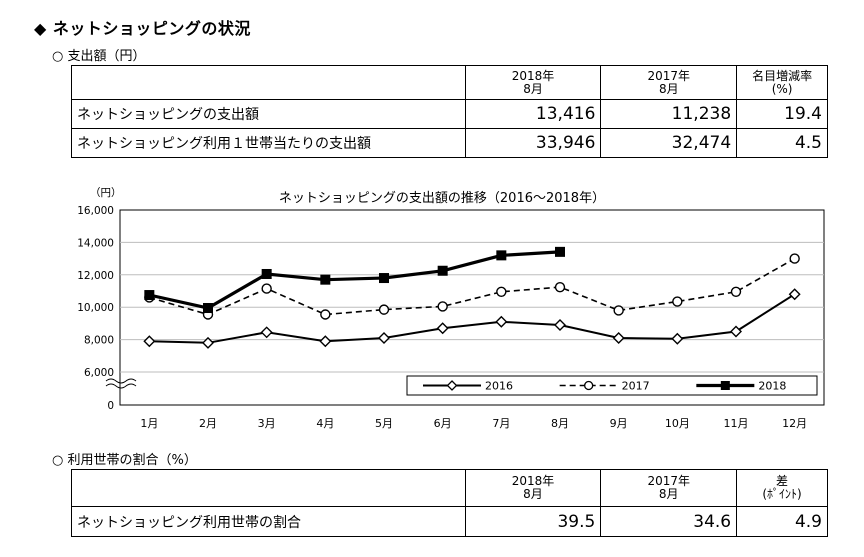  I want to click on value-2017: 11,238, so click(669, 114).